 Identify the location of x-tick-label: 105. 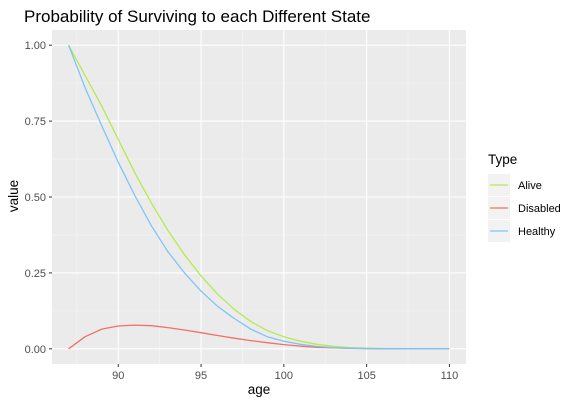
(366, 376).